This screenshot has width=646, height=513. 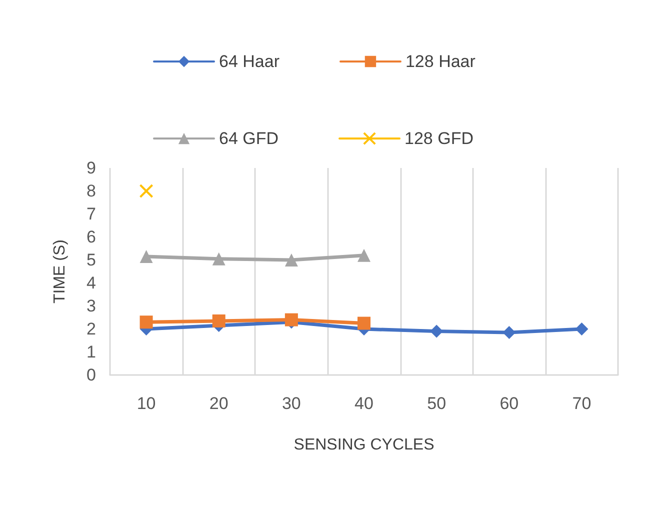 I want to click on y-tick-label: 2, so click(x=91, y=329).